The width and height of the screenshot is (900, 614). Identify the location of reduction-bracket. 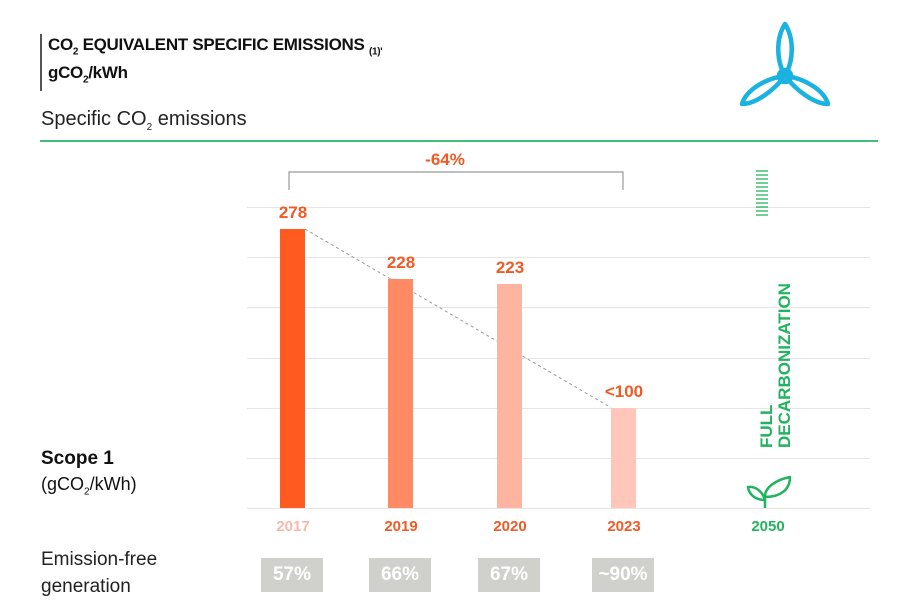
(456, 180).